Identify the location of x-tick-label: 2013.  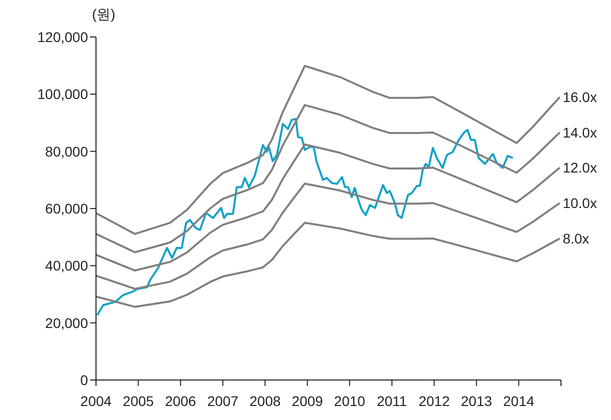
(476, 400).